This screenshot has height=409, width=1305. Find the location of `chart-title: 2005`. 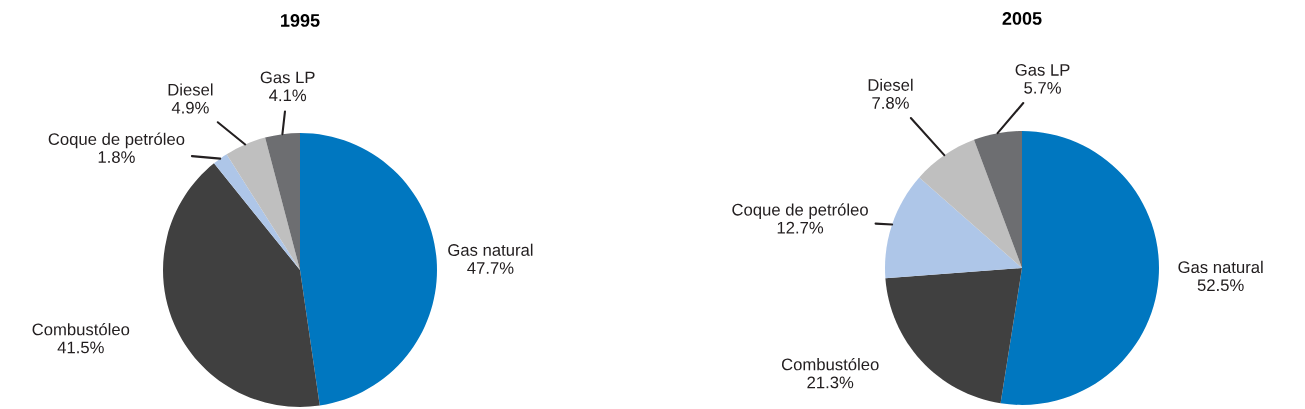

chart-title: 2005 is located at coordinates (1022, 18).